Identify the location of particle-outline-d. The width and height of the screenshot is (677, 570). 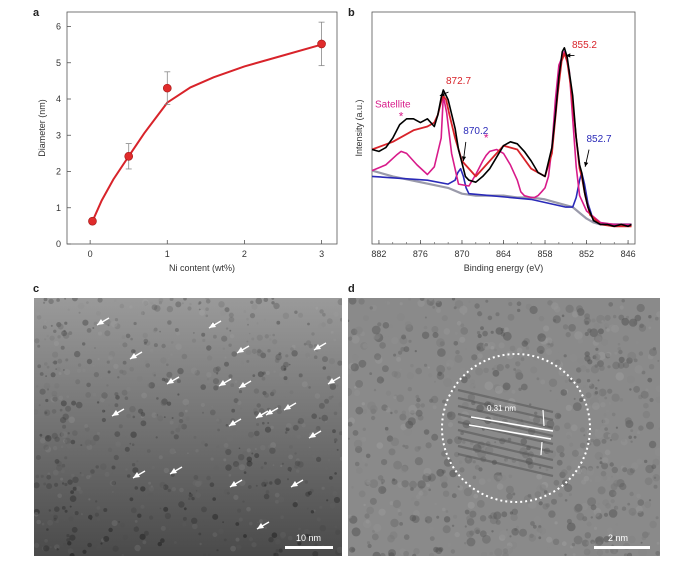
(516, 428).